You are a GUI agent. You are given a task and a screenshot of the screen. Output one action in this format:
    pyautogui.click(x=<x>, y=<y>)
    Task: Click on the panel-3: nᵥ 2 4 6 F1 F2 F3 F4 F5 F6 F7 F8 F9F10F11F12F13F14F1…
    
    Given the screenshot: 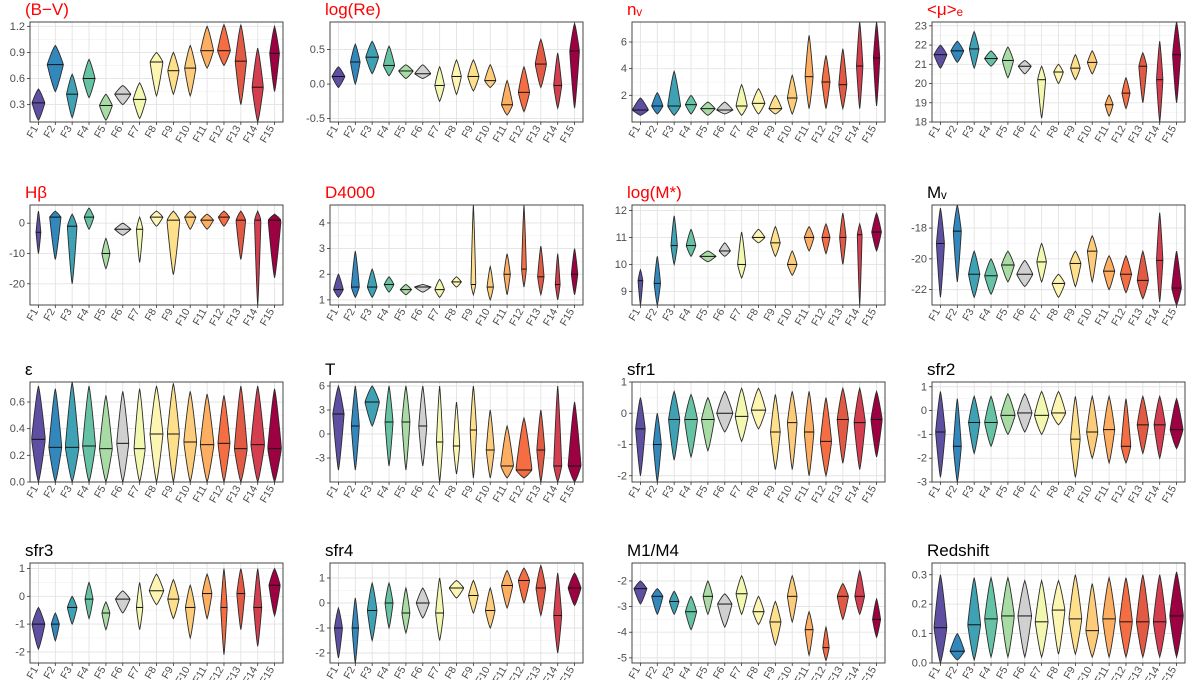 What is the action you would take?
    pyautogui.click(x=753, y=72)
    